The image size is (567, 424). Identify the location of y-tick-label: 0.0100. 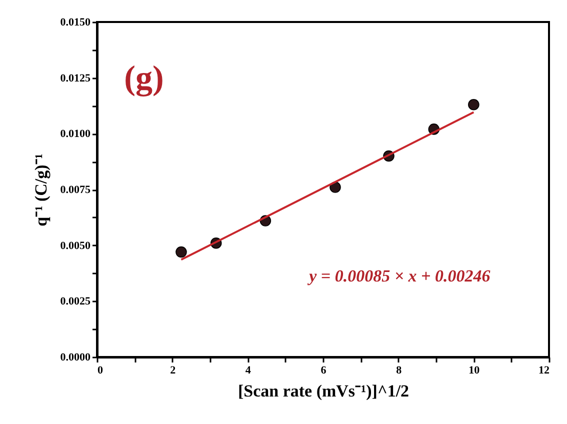
(75, 134).